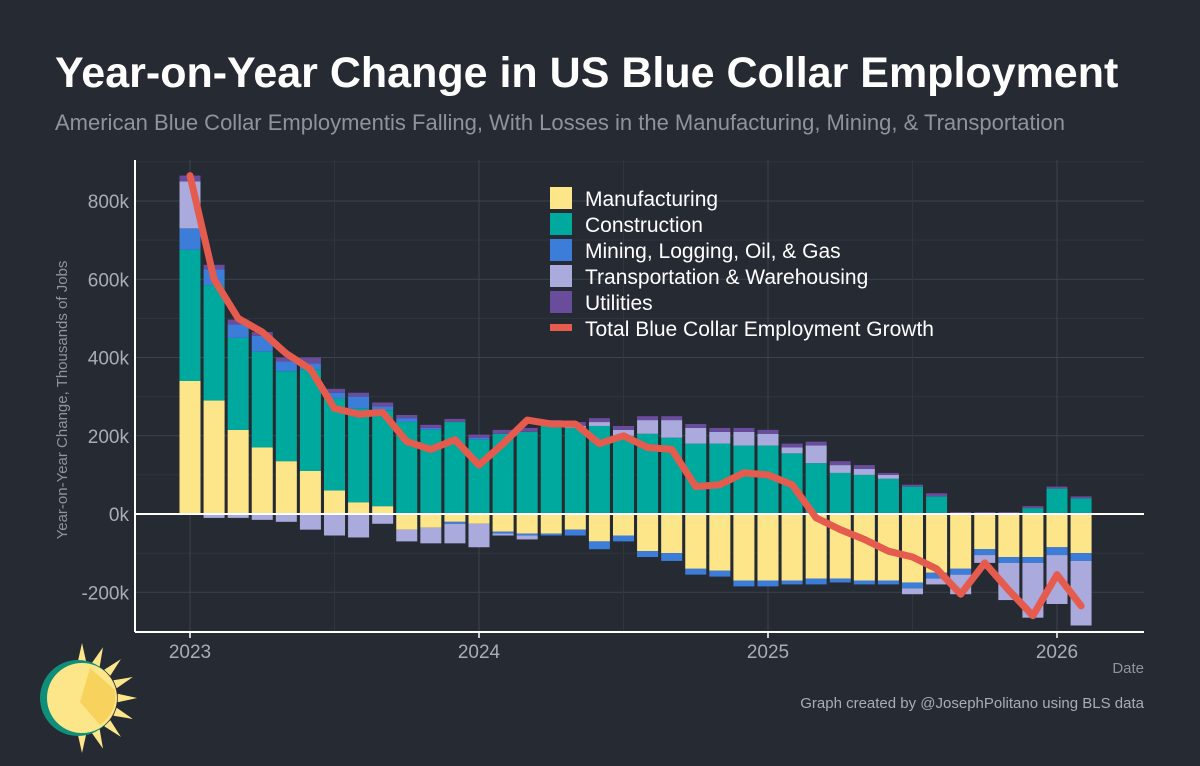 This screenshot has height=766, width=1200. Describe the element at coordinates (119, 515) in the screenshot. I see `y-tick-label: 0k` at that location.